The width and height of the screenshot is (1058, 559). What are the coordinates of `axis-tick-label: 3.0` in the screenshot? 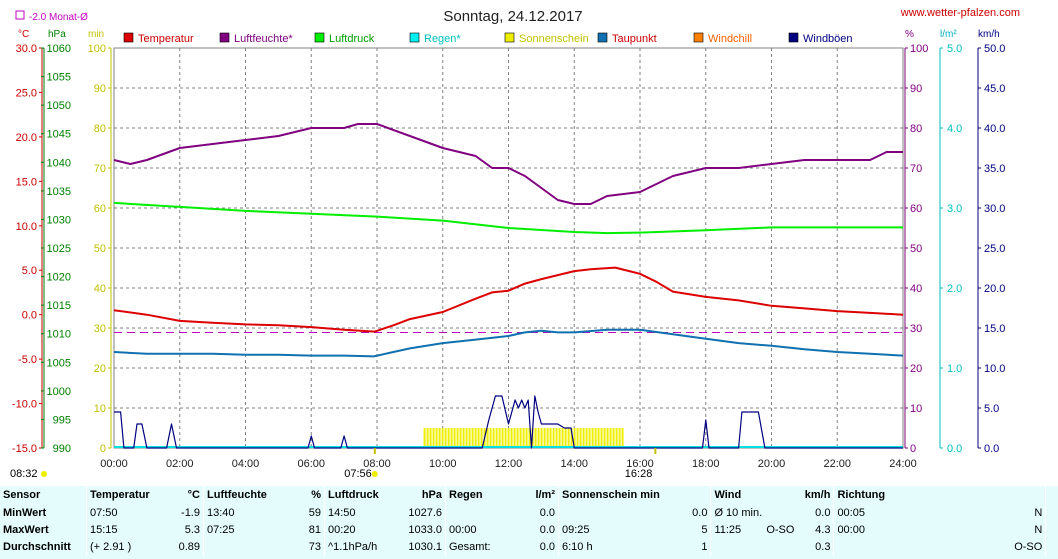 It's located at (954, 209).